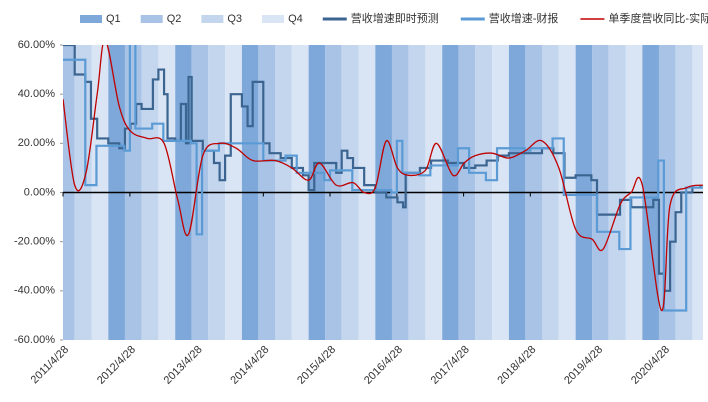 The height and width of the screenshot is (402, 708). I want to click on legend-label: 单季度营收同比-实际值, so click(658, 18).